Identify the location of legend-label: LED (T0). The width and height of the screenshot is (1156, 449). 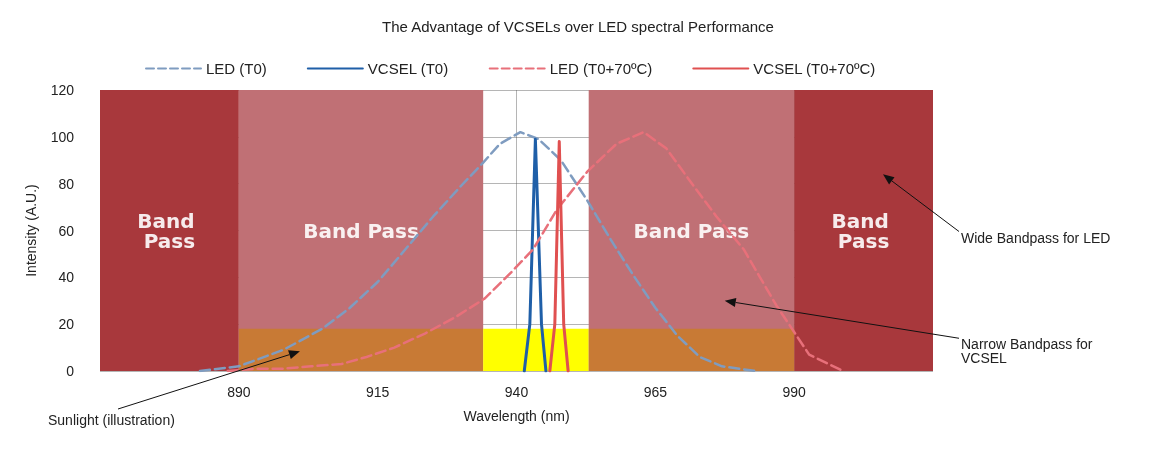
(236, 68).